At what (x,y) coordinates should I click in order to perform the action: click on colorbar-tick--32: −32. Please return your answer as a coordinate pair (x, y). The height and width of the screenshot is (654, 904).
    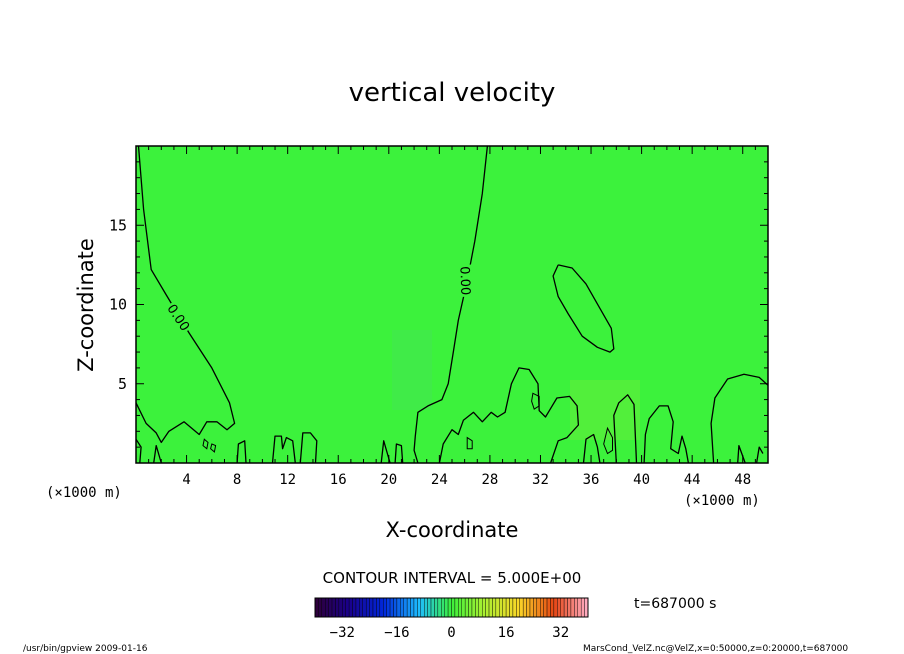
    Looking at the image, I should click on (342, 633).